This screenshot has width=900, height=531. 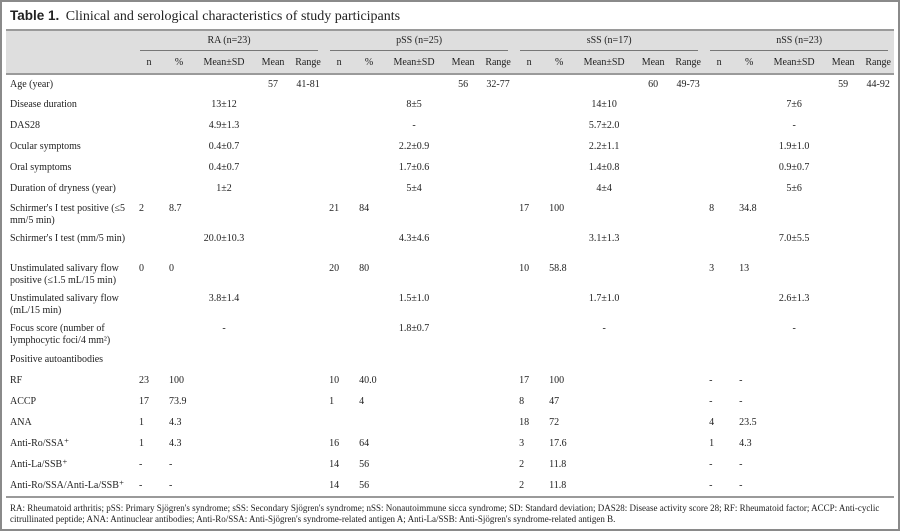 What do you see at coordinates (64, 304) in the screenshot?
I see `row-label: Unstimulated salivary flow (mL/15 min)` at bounding box center [64, 304].